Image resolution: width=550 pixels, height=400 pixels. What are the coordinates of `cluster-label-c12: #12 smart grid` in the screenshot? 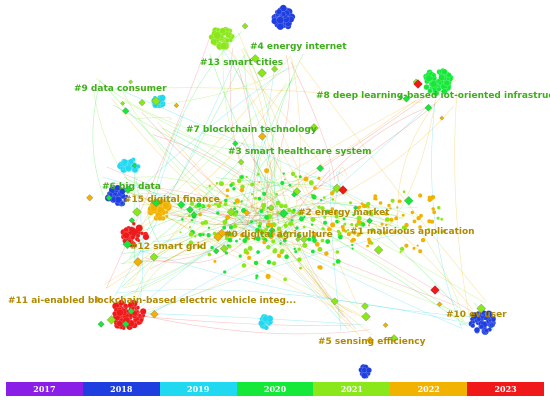 It's located at (168, 247).